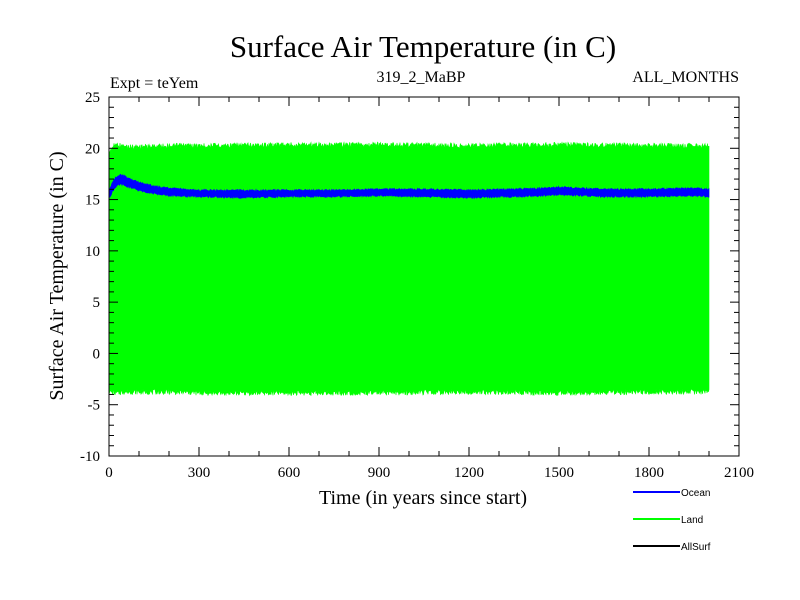  I want to click on x-tick-label: 0, so click(109, 473).